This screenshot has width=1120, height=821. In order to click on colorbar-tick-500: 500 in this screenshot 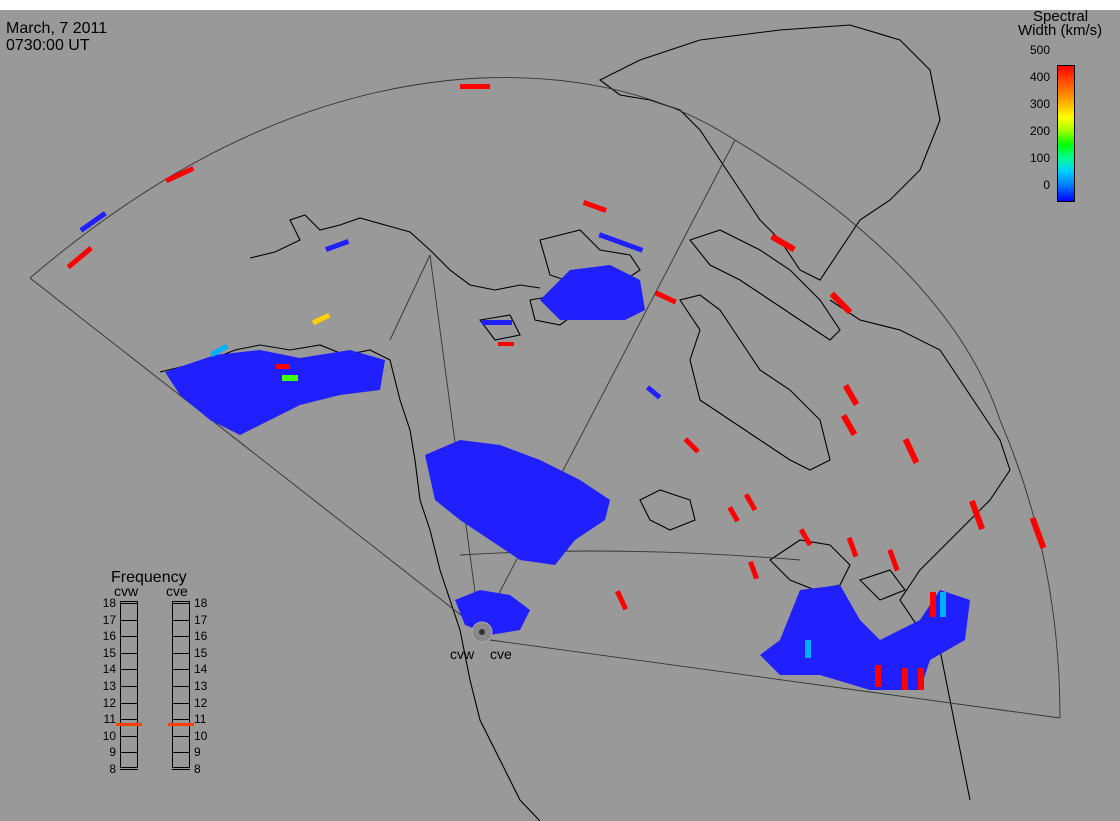, I will do `click(1039, 50)`.